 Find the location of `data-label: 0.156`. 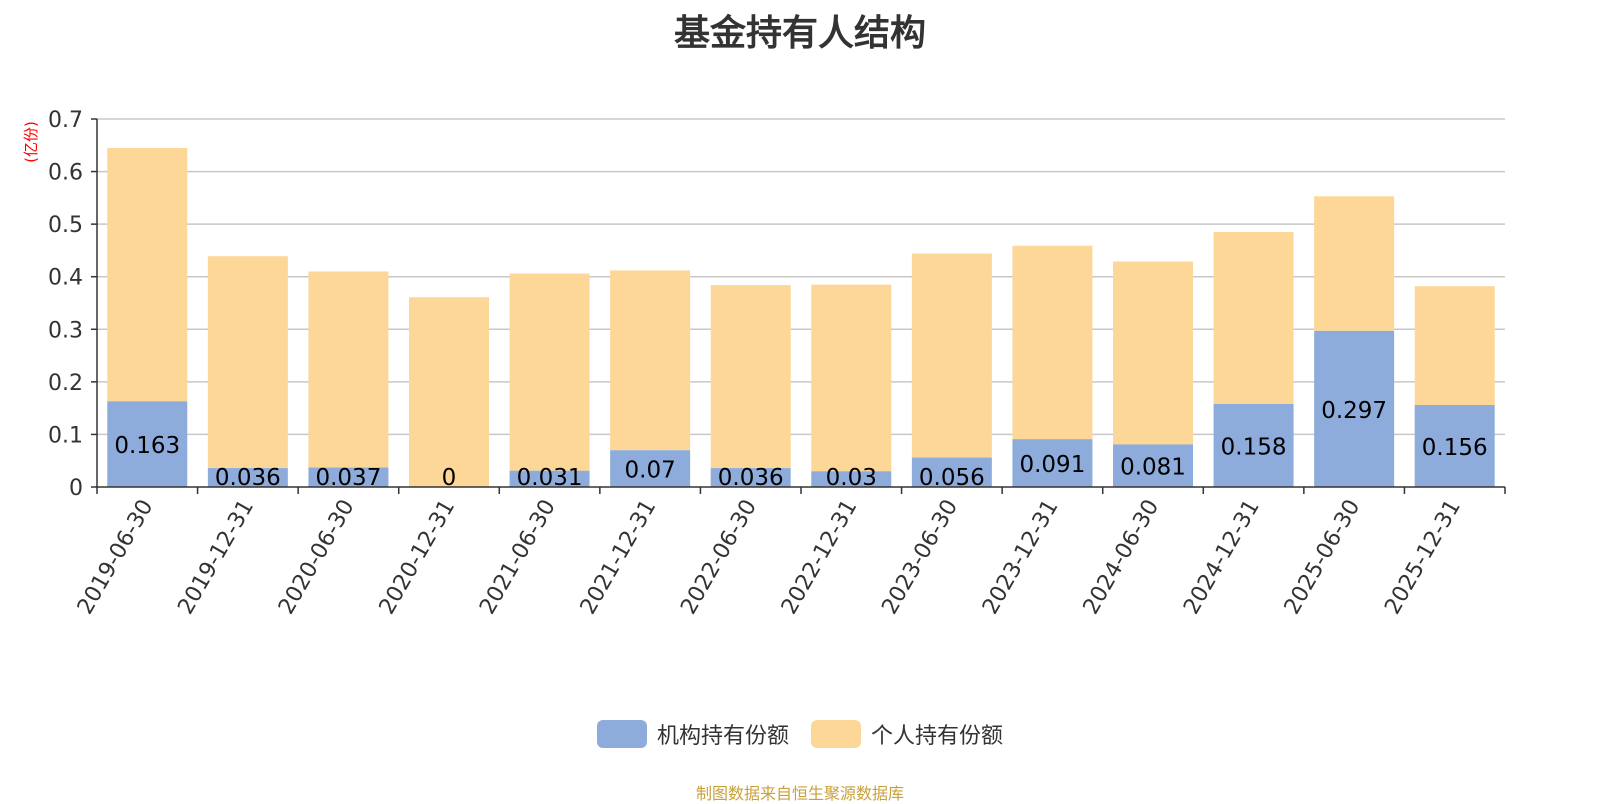

data-label: 0.156 is located at coordinates (1455, 448).